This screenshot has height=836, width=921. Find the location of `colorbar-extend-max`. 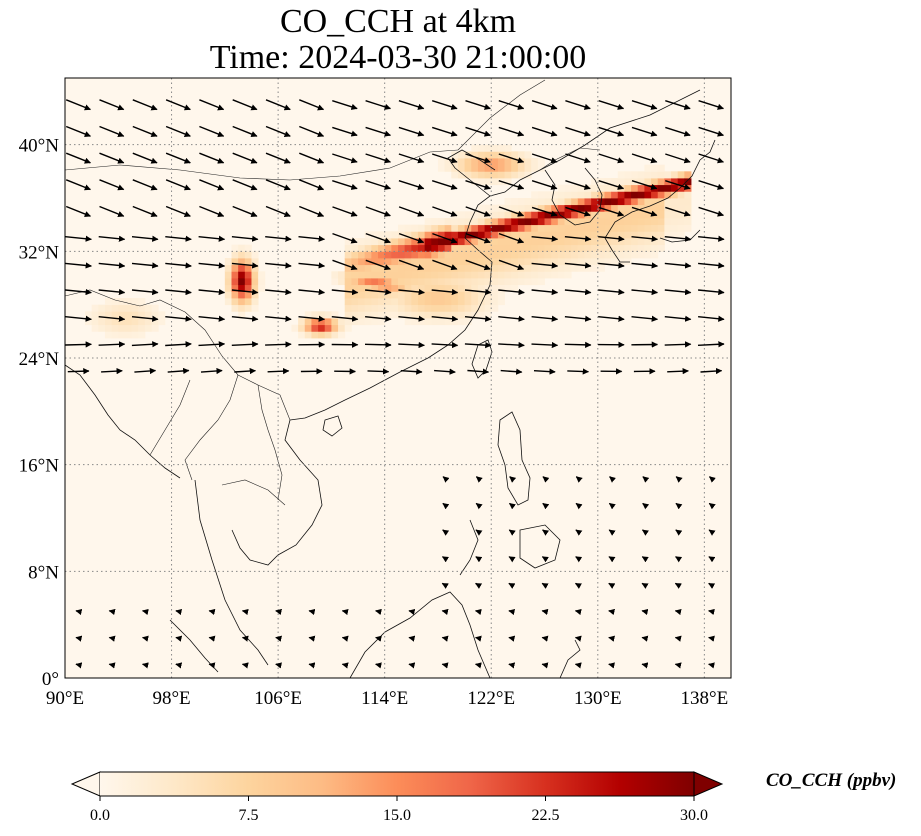

colorbar-extend-max is located at coordinates (708, 784).